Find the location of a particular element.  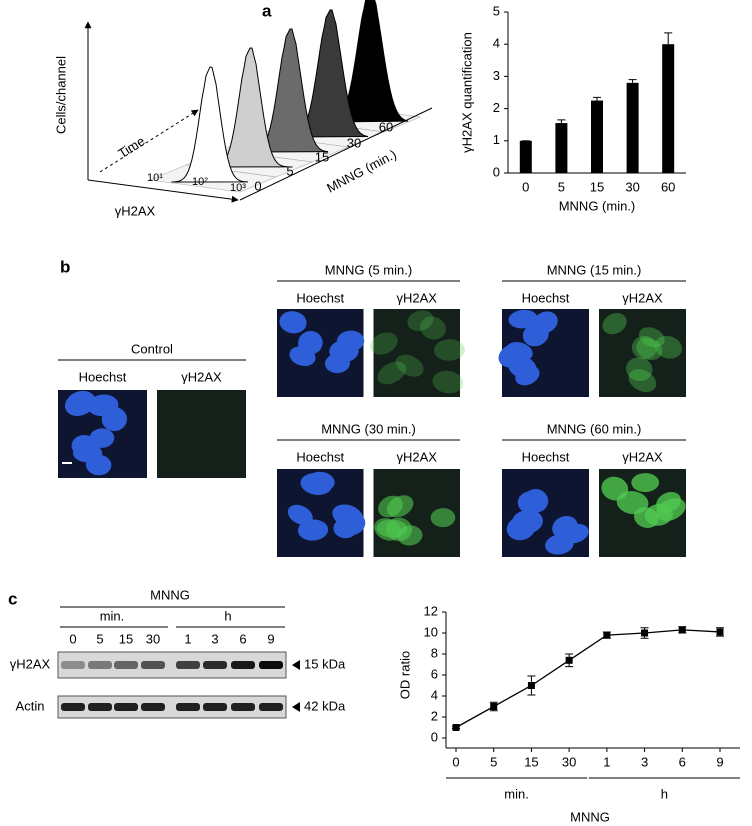

x-tick-label: 9 is located at coordinates (719, 761).